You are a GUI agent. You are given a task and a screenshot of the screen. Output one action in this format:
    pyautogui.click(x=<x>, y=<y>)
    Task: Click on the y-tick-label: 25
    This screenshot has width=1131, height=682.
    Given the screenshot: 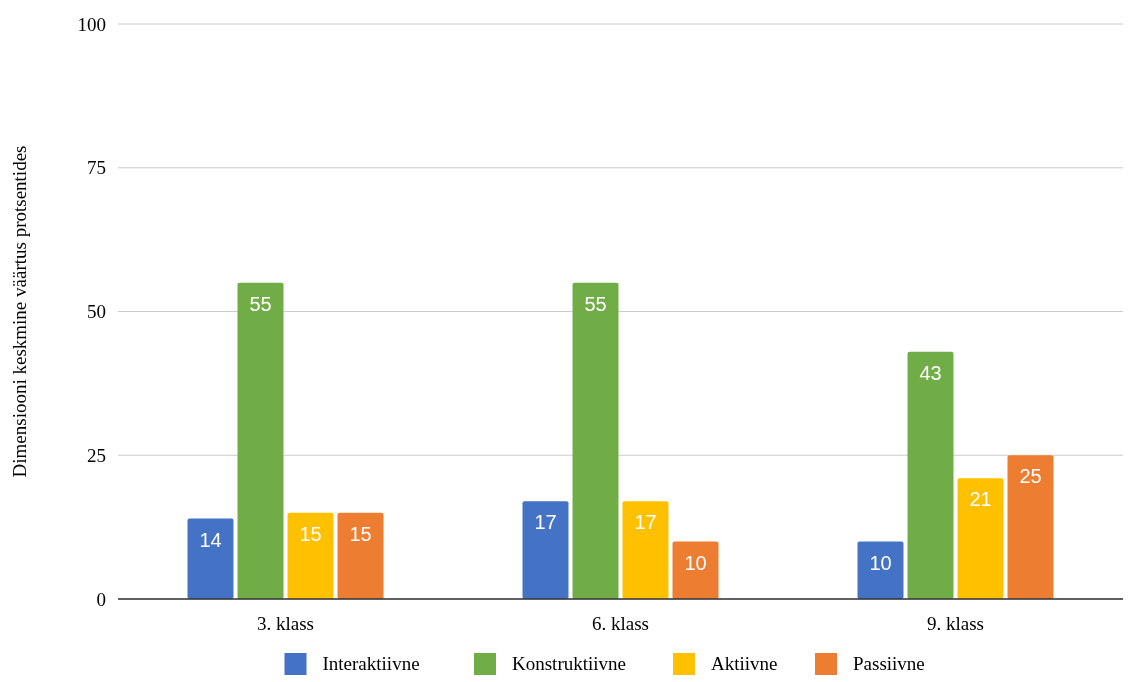 What is the action you would take?
    pyautogui.click(x=96, y=455)
    